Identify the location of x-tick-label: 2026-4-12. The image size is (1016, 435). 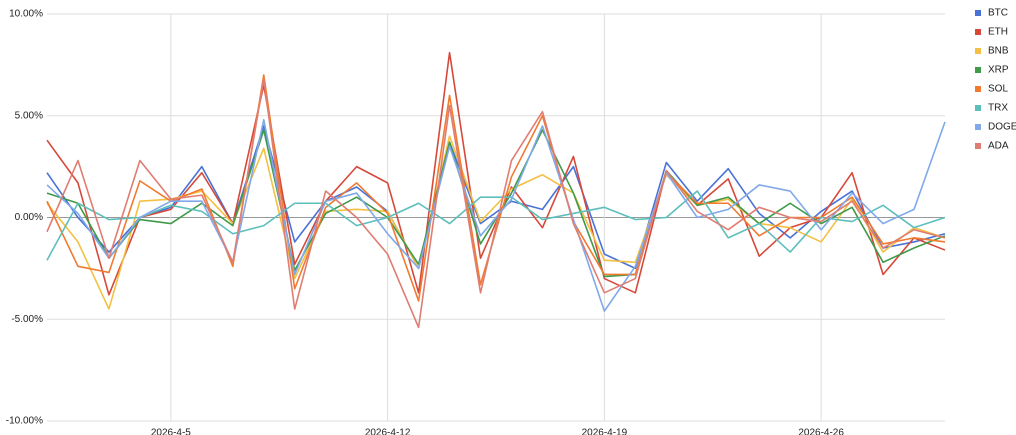
(388, 431).